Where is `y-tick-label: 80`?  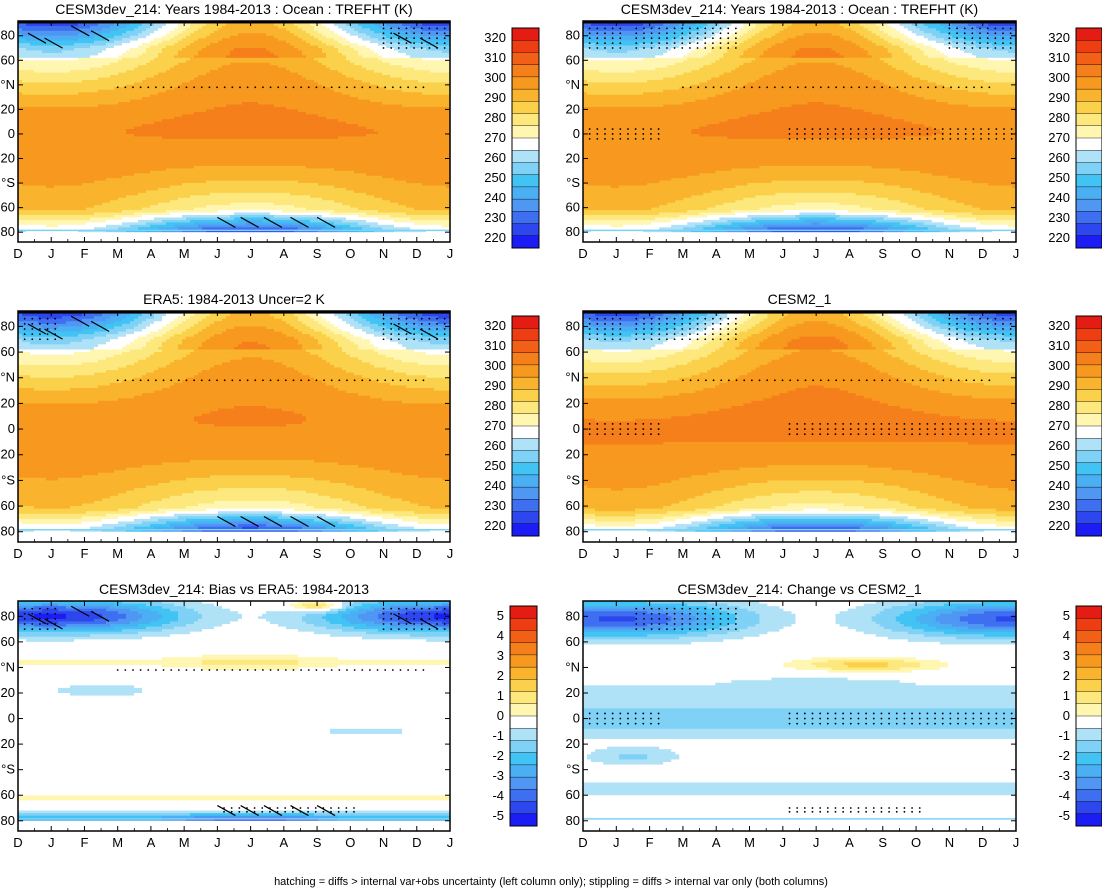 y-tick-label: 80 is located at coordinates (573, 615).